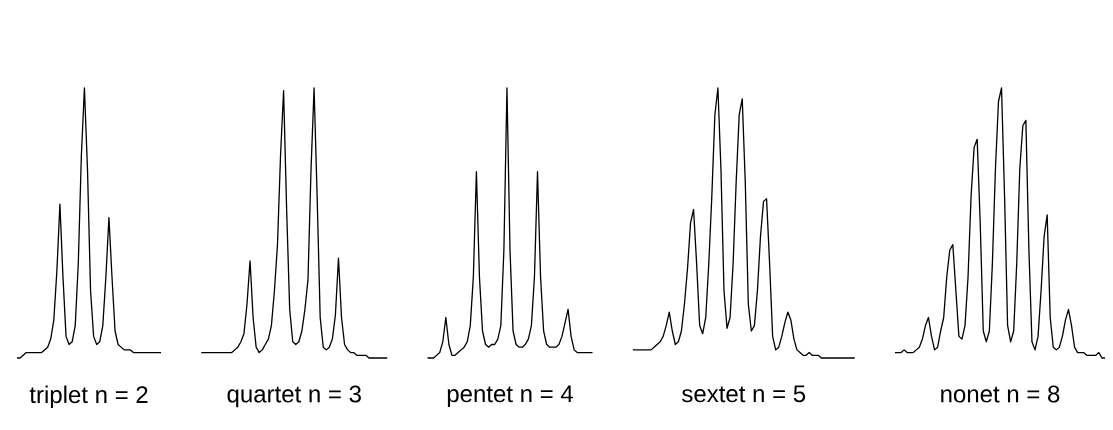  What do you see at coordinates (294, 396) in the screenshot?
I see `text: quartet n = 3` at bounding box center [294, 396].